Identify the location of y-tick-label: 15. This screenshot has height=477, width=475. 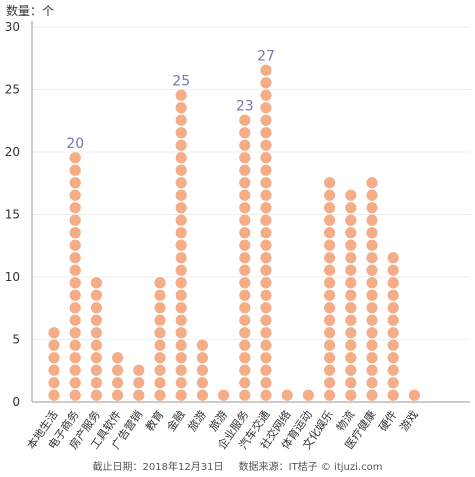
(12, 215).